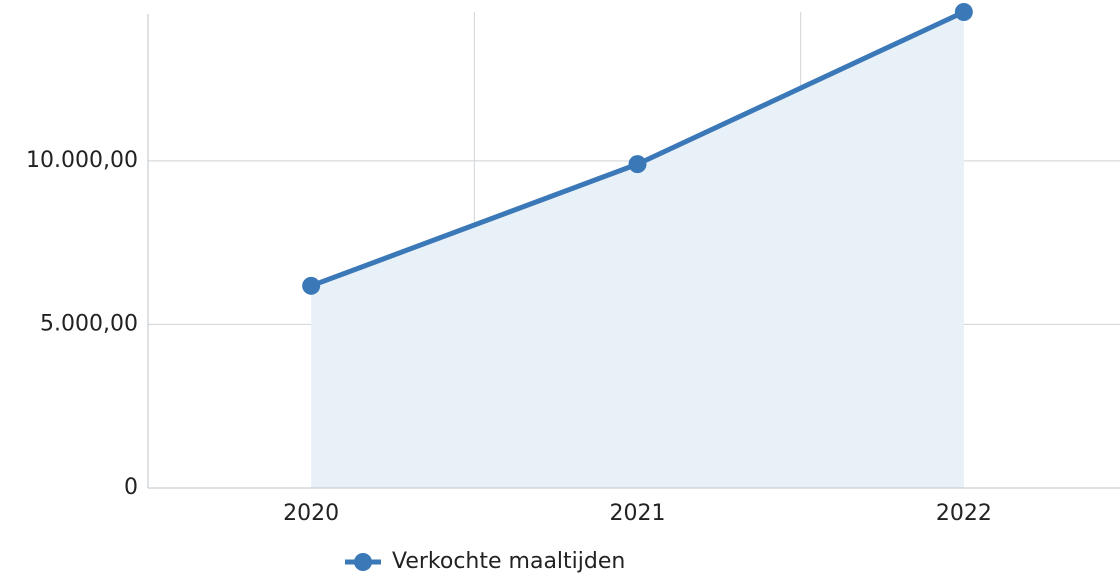 This screenshot has height=578, width=1120. What do you see at coordinates (964, 513) in the screenshot?
I see `x-tick-label: 2022` at bounding box center [964, 513].